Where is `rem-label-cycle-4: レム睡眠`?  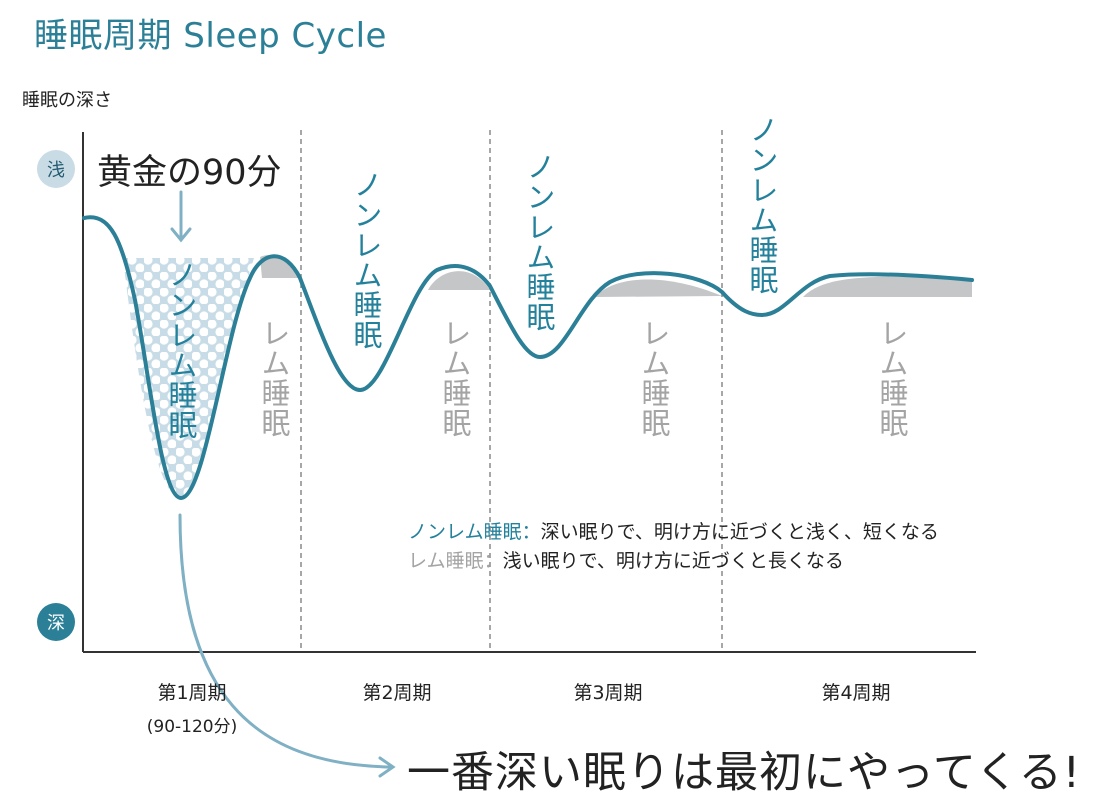 rem-label-cycle-4: レム睡眠 is located at coordinates (892, 378).